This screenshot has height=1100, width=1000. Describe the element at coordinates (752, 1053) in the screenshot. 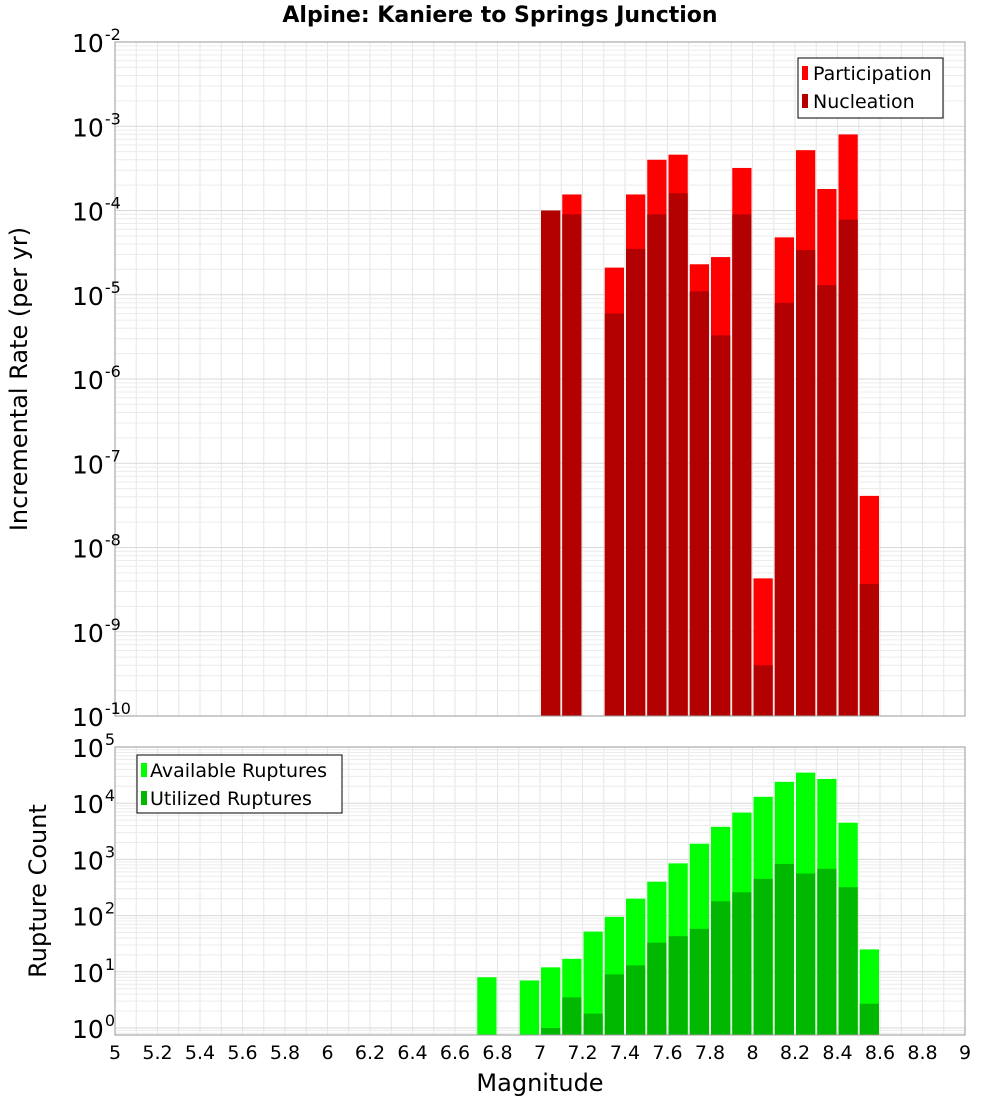

I see `x-tick-label: 8` at that location.